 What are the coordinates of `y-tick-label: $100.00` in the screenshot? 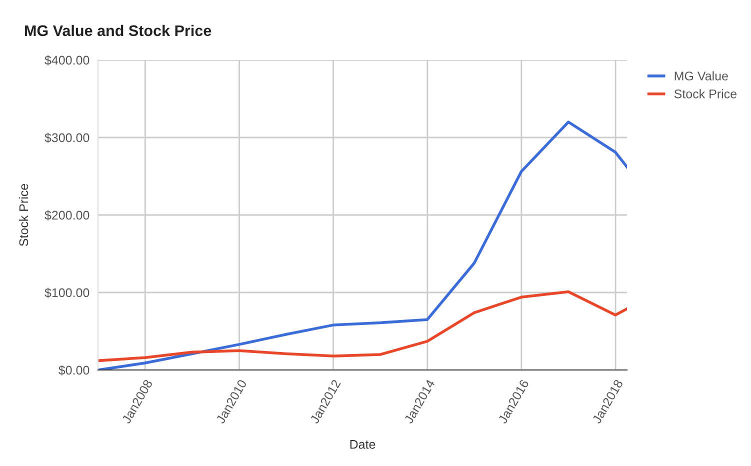 It's located at (67, 293).